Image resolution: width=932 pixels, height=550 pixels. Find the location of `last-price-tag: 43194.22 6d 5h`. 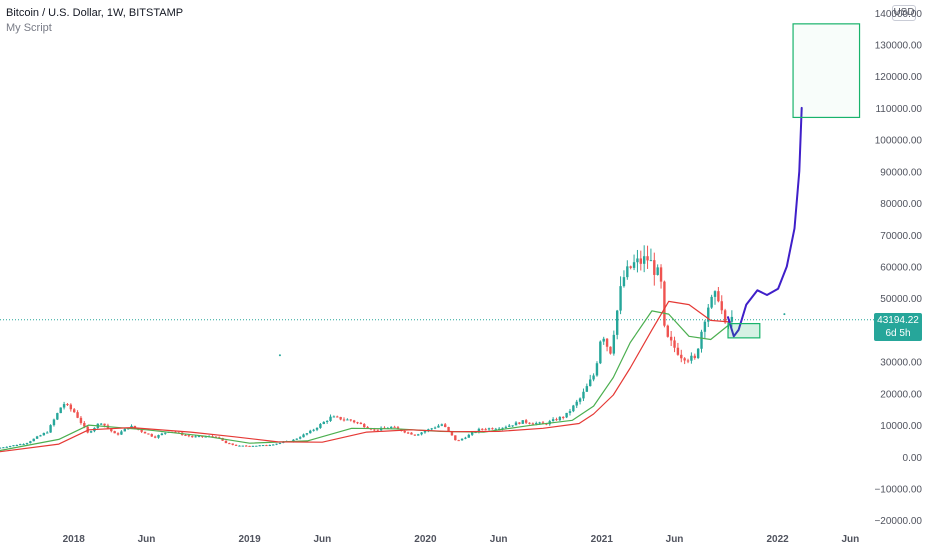

last-price-tag: 43194.22 6d 5h is located at coordinates (898, 327).